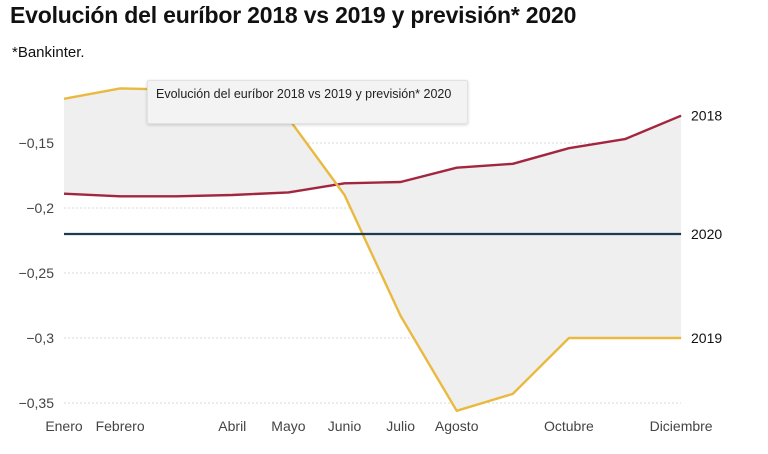  What do you see at coordinates (232, 426) in the screenshot?
I see `x-tick-label: Abril` at bounding box center [232, 426].